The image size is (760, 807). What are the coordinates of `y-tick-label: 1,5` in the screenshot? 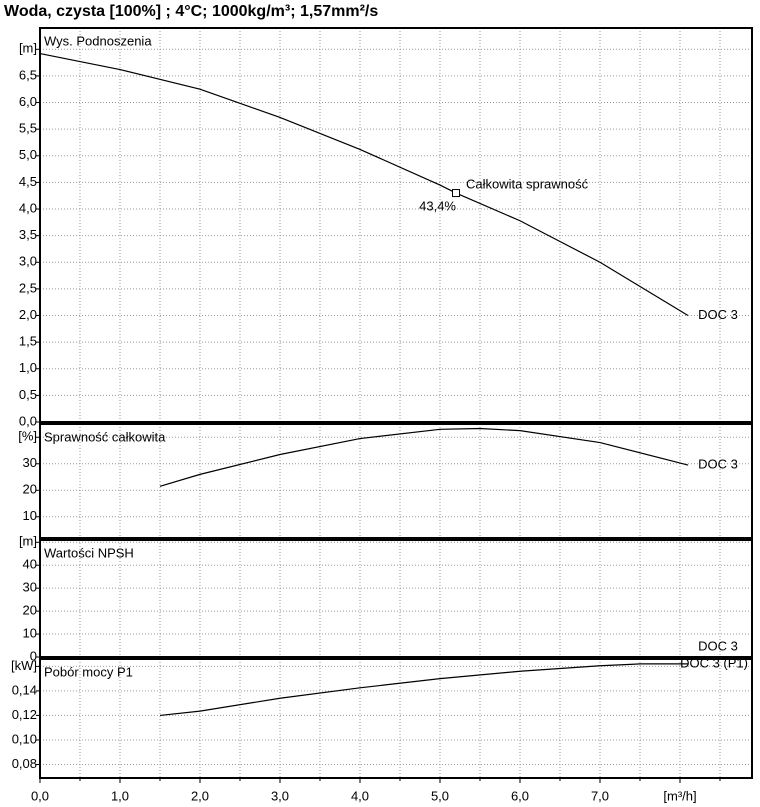 It's located at (28, 341).